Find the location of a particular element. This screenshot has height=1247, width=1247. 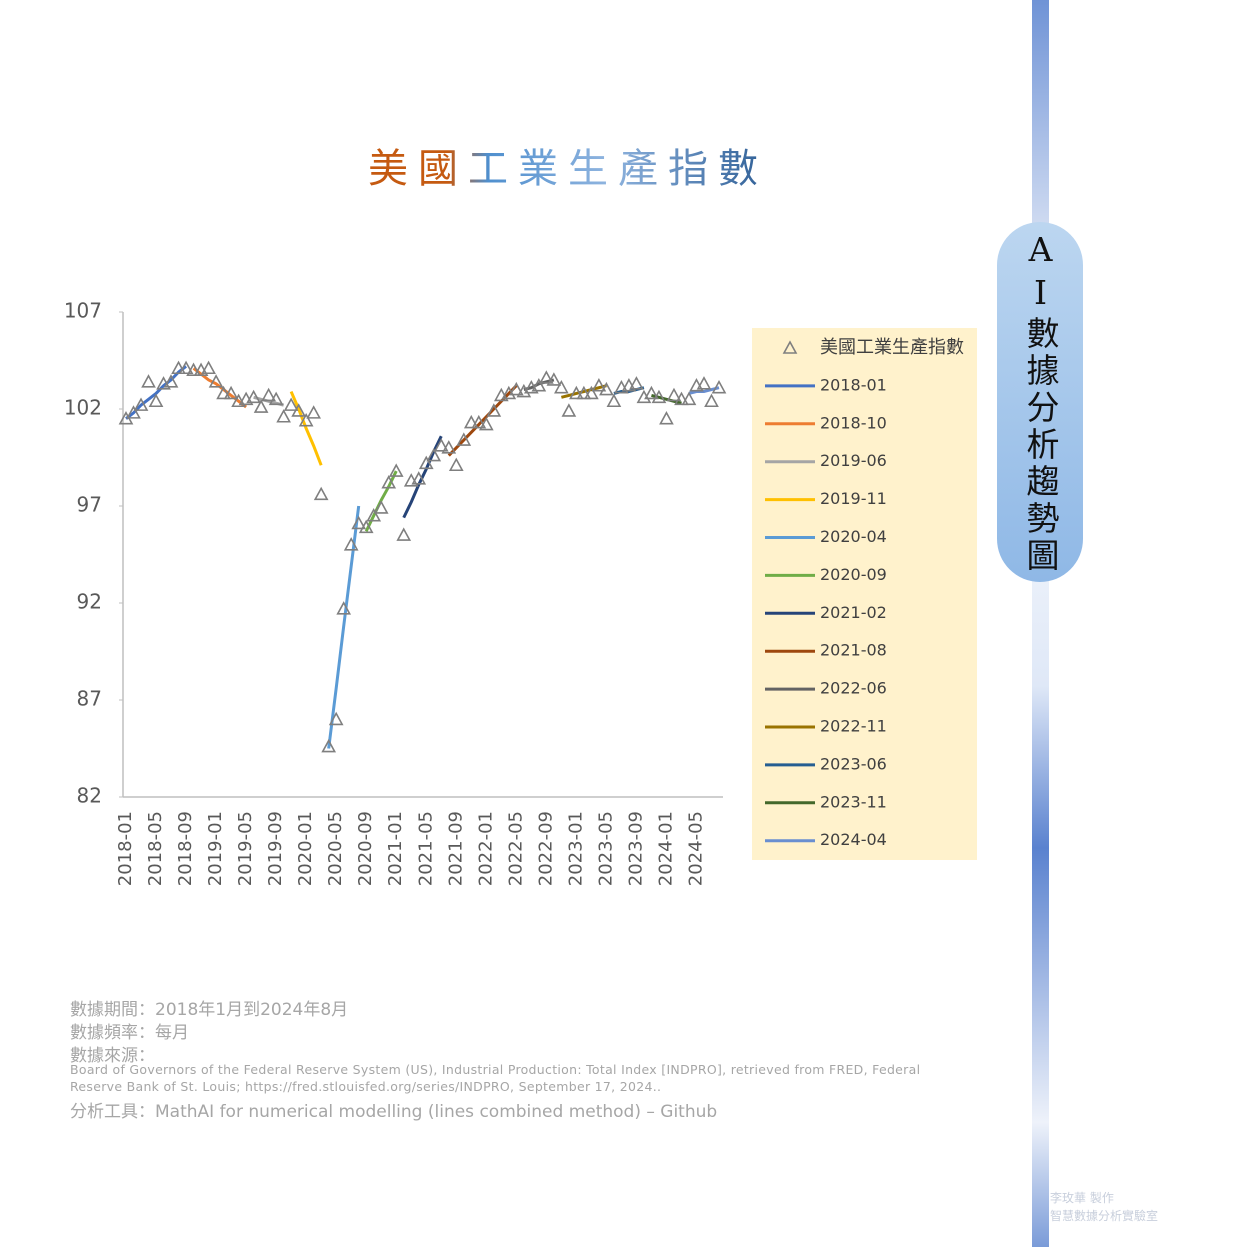

legend-label: 2021-08 is located at coordinates (853, 650).